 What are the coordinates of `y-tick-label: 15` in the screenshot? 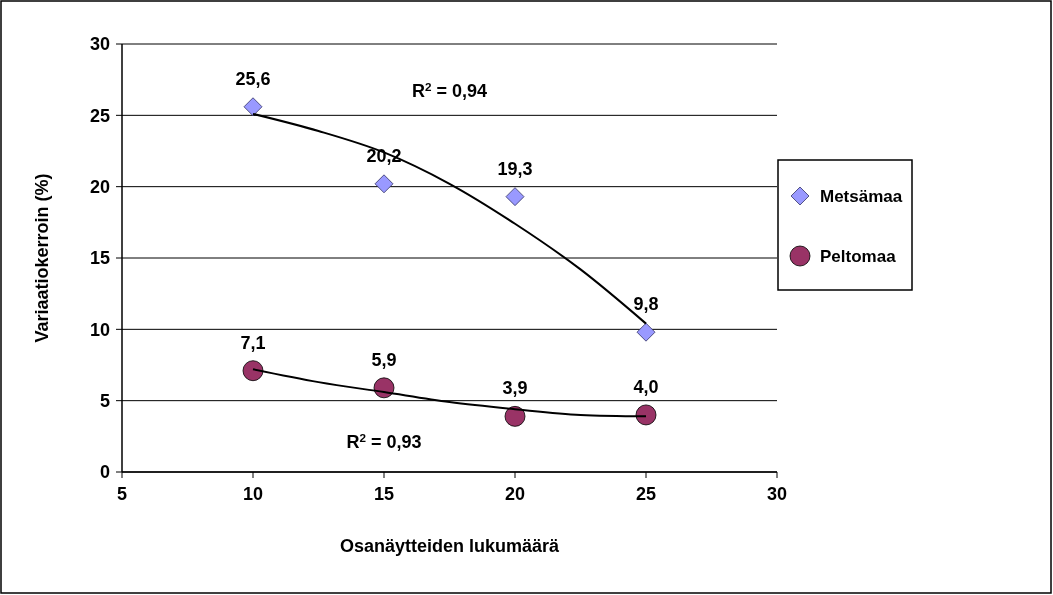 It's located at (99, 258).